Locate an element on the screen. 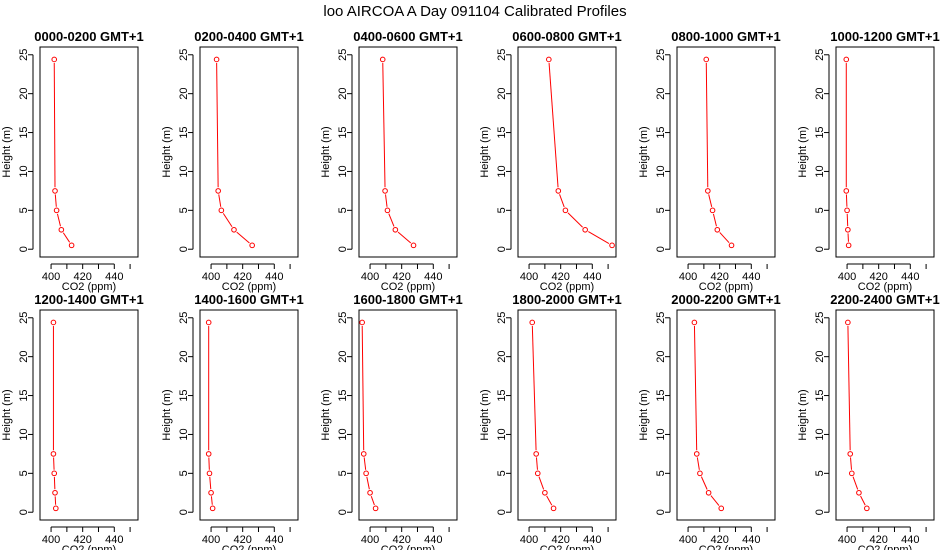  panel-title: 0600-0800 GMT+1 is located at coordinates (566, 36).